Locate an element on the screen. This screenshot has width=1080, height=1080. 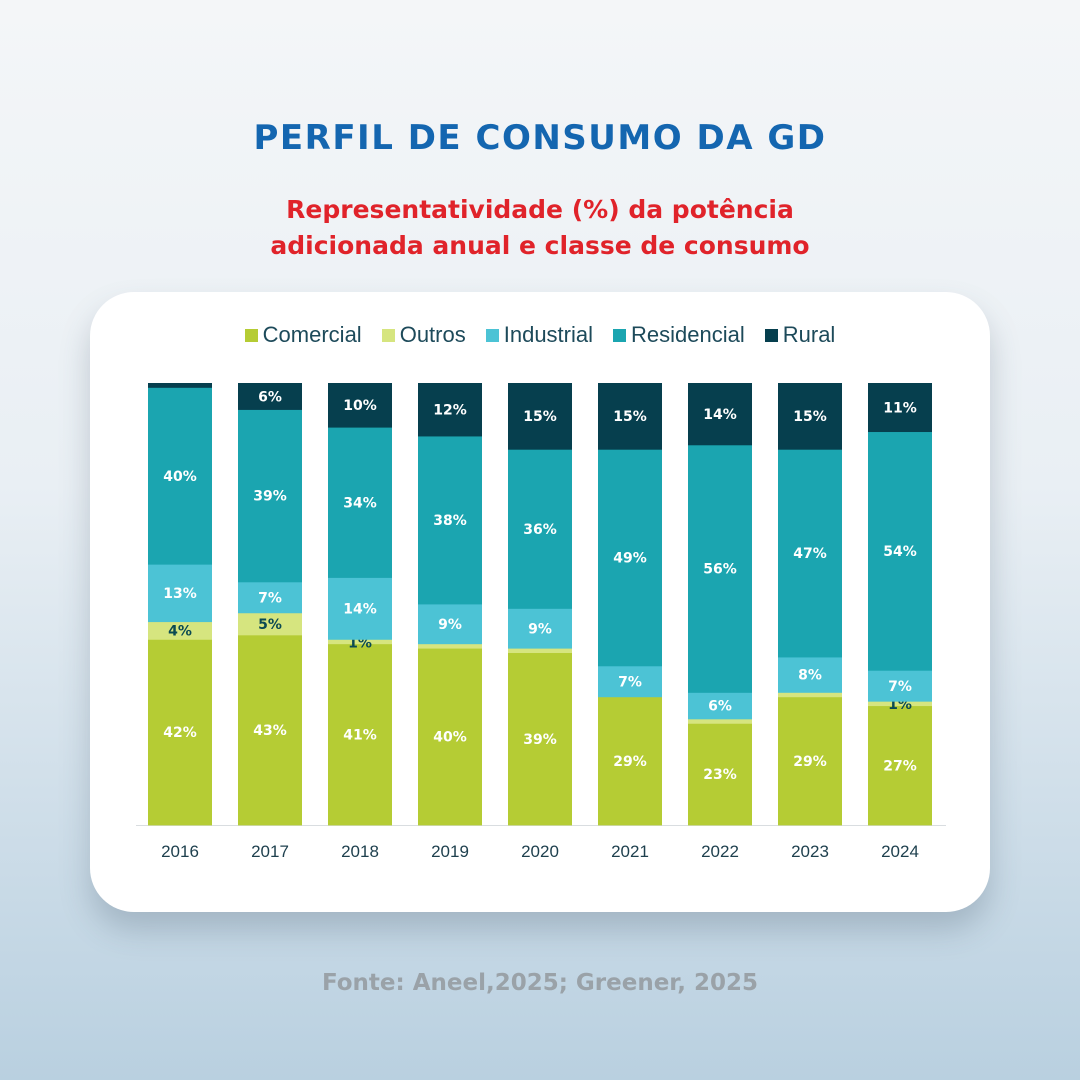
data-label-rural-2023: 15% is located at coordinates (810, 417).